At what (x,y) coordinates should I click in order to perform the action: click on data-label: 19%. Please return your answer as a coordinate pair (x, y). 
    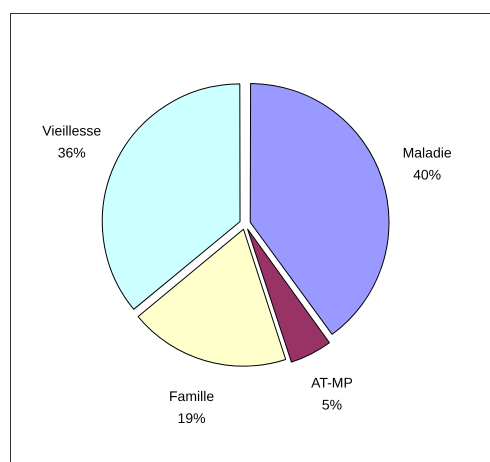
    Looking at the image, I should click on (192, 418).